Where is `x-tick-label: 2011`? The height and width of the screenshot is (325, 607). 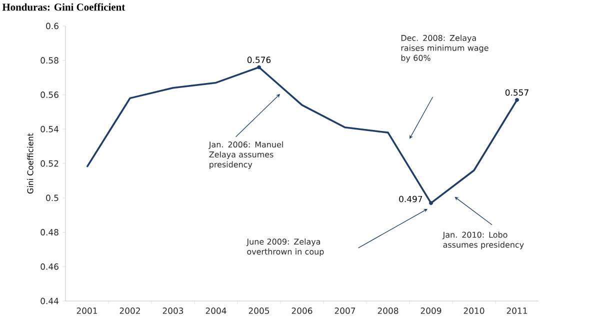 x-tick-label: 2011 is located at coordinates (516, 311).